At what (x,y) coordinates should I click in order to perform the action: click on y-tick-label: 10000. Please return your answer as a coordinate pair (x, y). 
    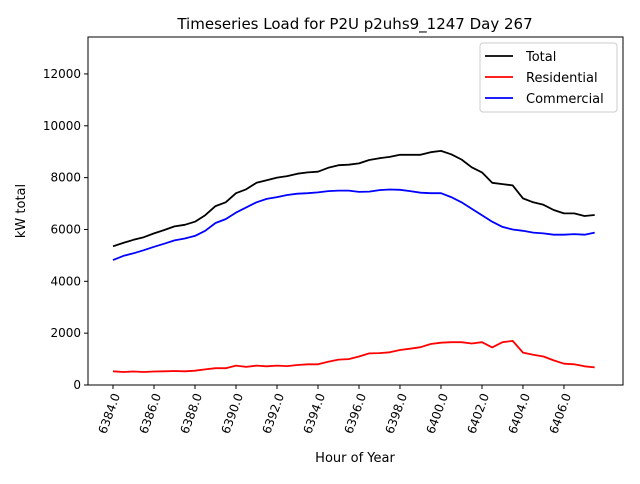
    Looking at the image, I should click on (62, 126).